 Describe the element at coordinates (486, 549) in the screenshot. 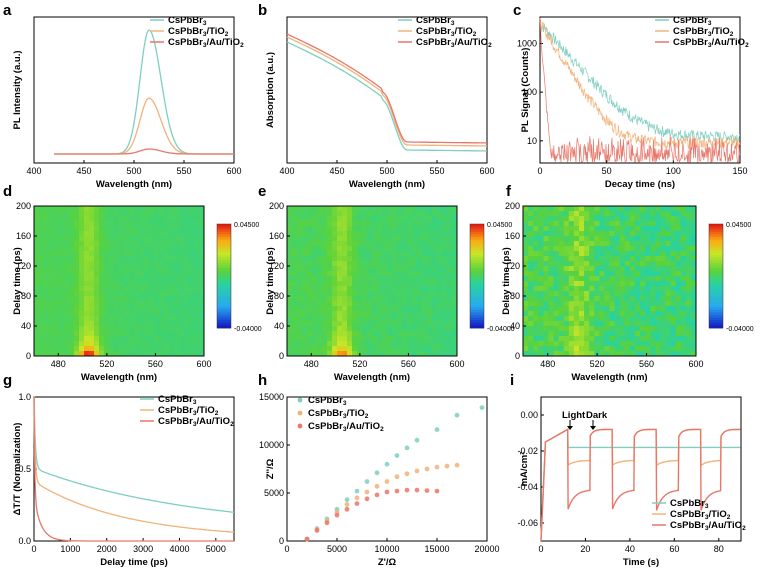

I see `x-tick-label: 20000` at that location.